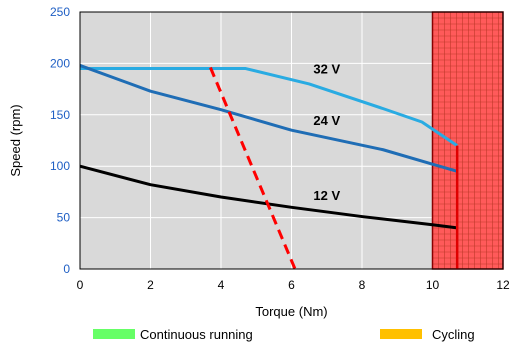 The width and height of the screenshot is (514, 347). Describe the element at coordinates (453, 334) in the screenshot. I see `legend-label-cycling: Cycling` at that location.